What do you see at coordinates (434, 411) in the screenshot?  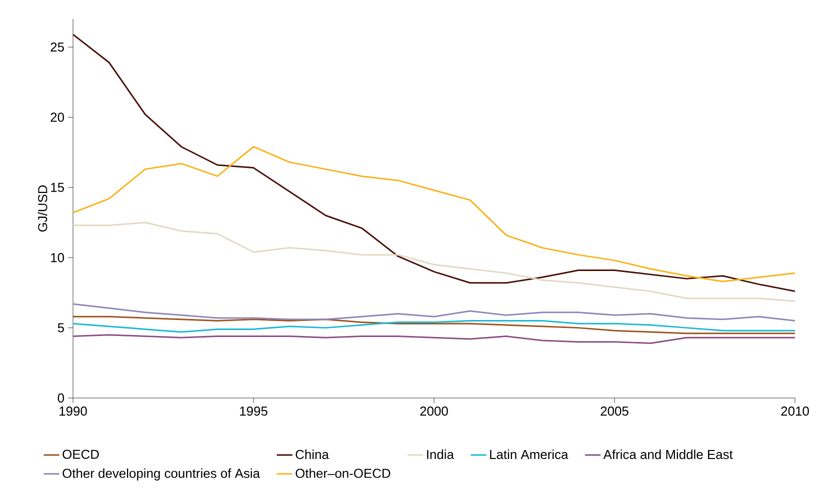 I see `x-tick-label: 2000` at bounding box center [434, 411].